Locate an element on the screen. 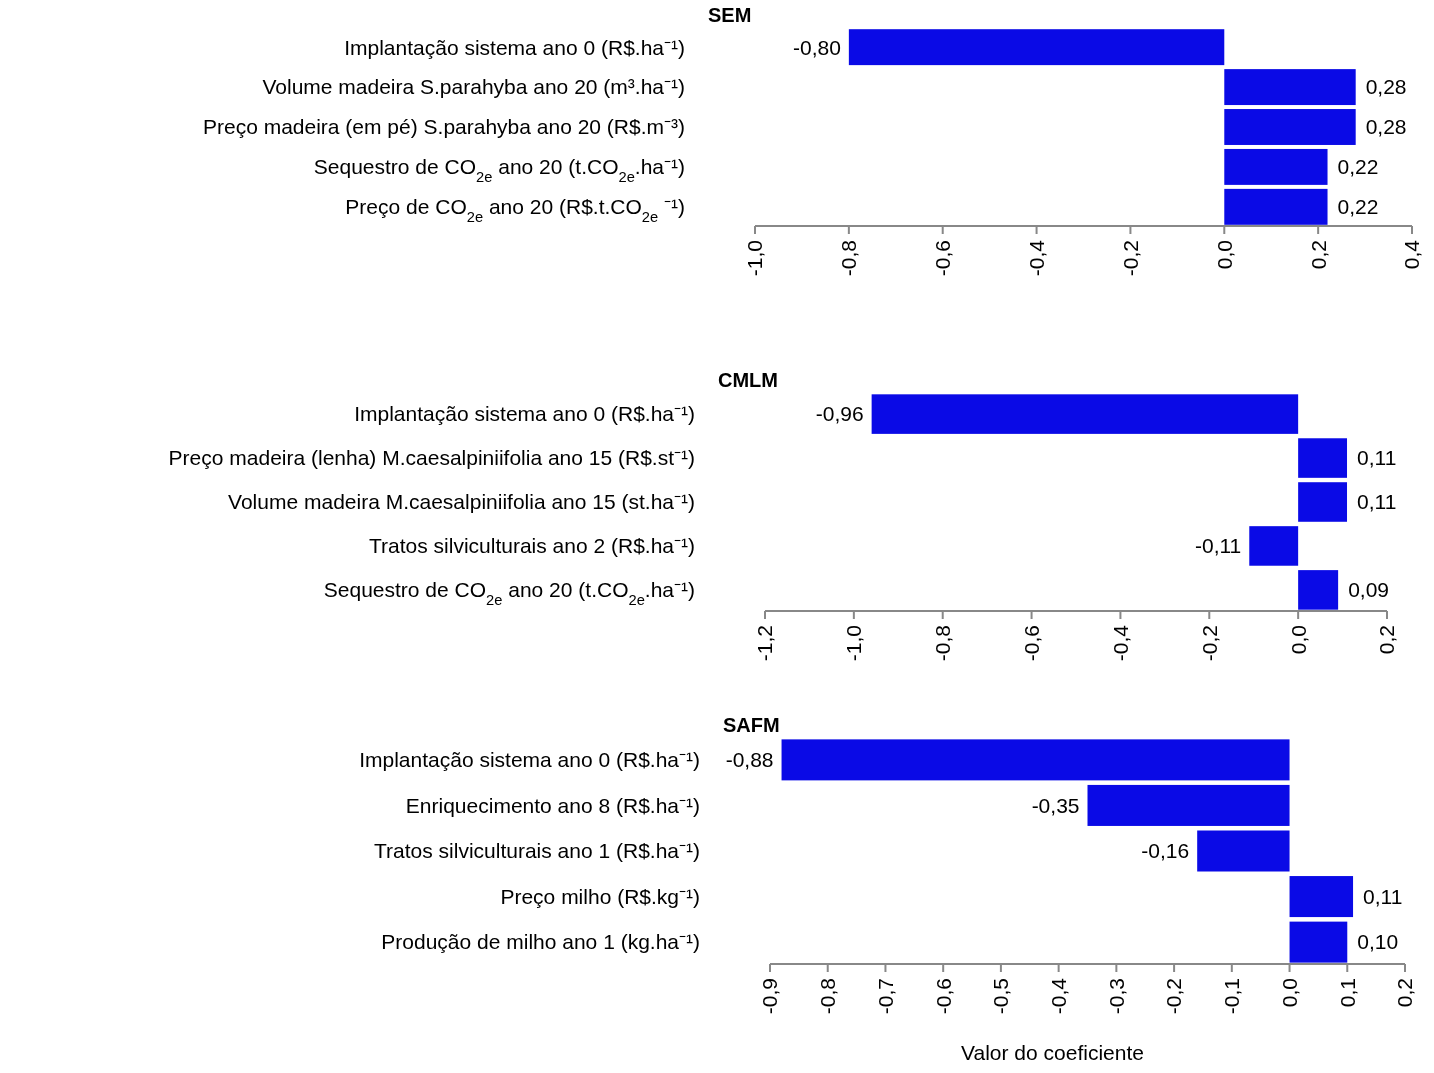 This screenshot has height=1073, width=1434. y-tick-label: Preço de CO$_{2e}$ ano 20 (R$.t.CO$_{2e}$ ⁻¹) is located at coordinates (515, 210).